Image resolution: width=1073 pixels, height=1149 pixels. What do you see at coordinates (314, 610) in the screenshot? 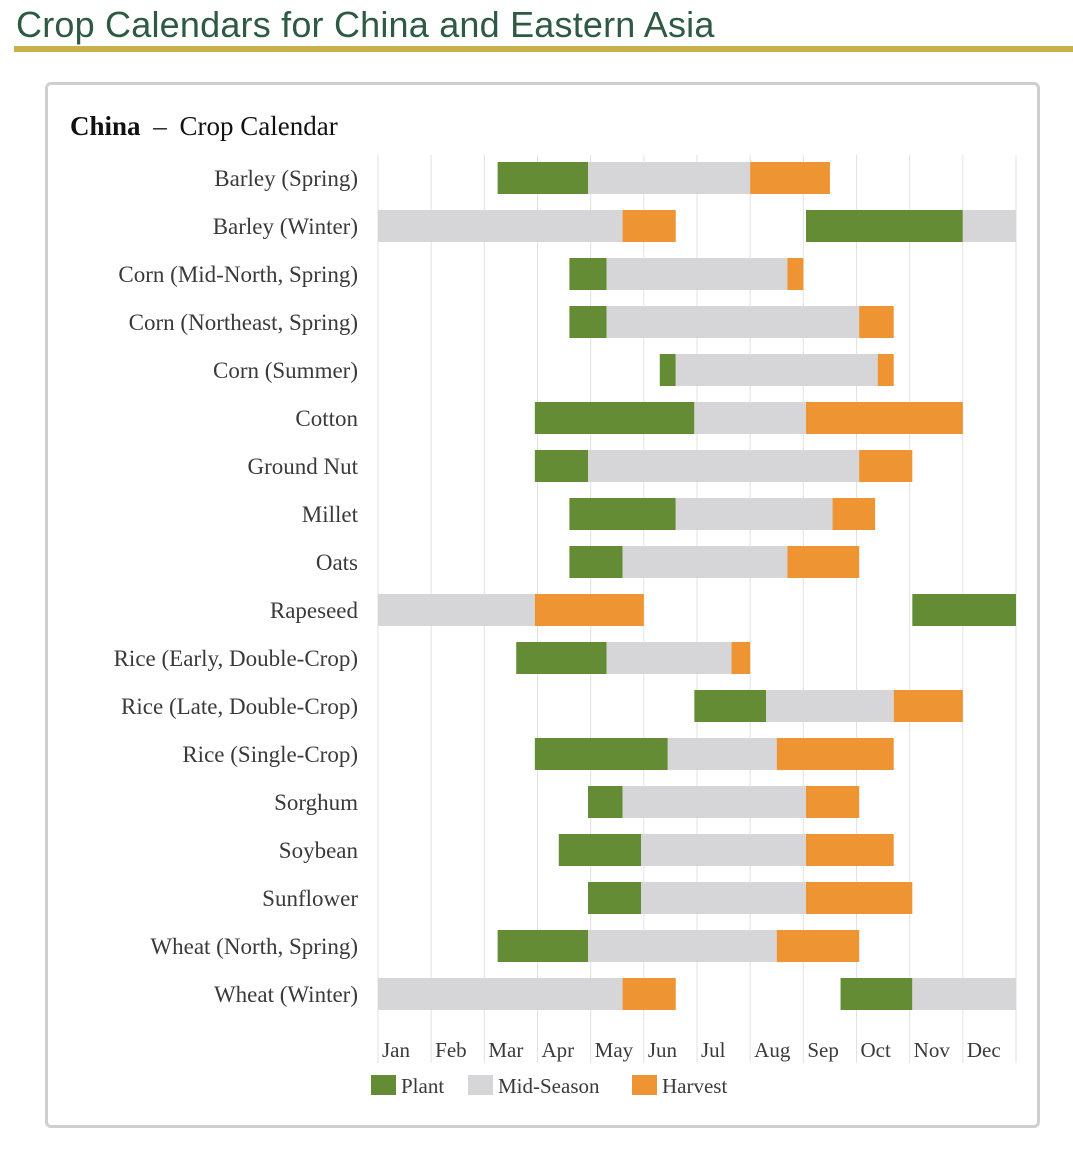
I see `crop-label: Rapeseed` at bounding box center [314, 610].